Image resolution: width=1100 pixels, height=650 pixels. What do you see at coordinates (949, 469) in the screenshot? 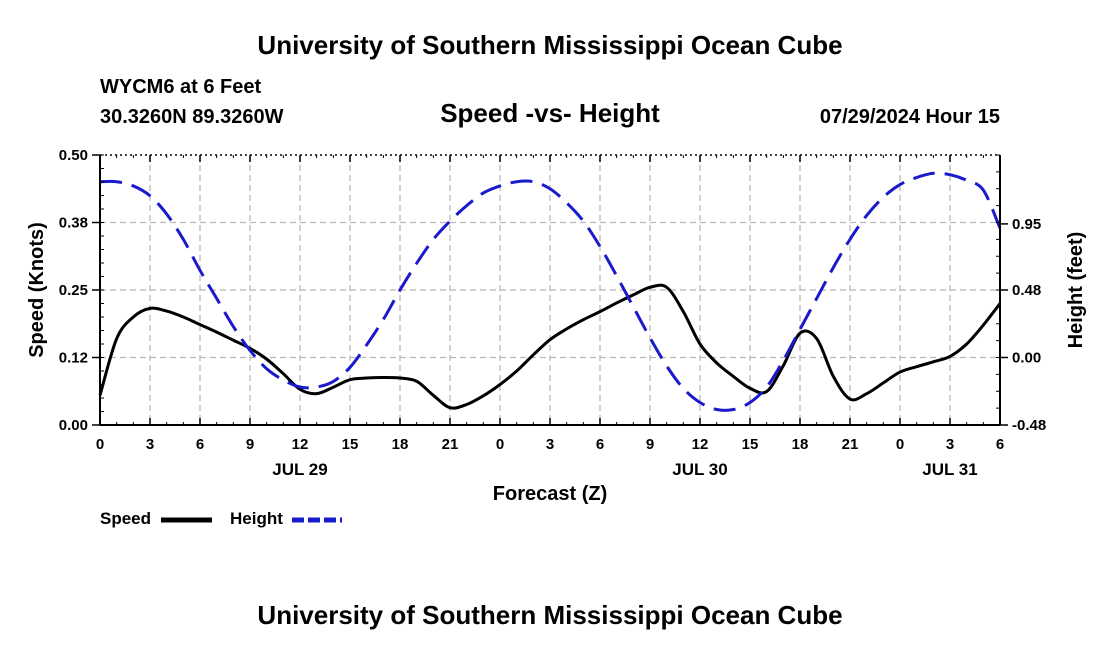
I see `date-label: JUL 31` at bounding box center [949, 469].